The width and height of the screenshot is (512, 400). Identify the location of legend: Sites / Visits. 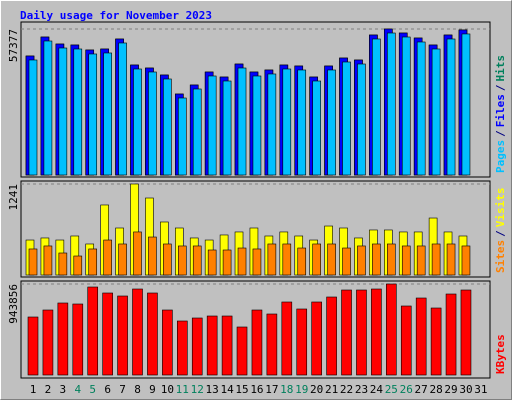
(500, 231).